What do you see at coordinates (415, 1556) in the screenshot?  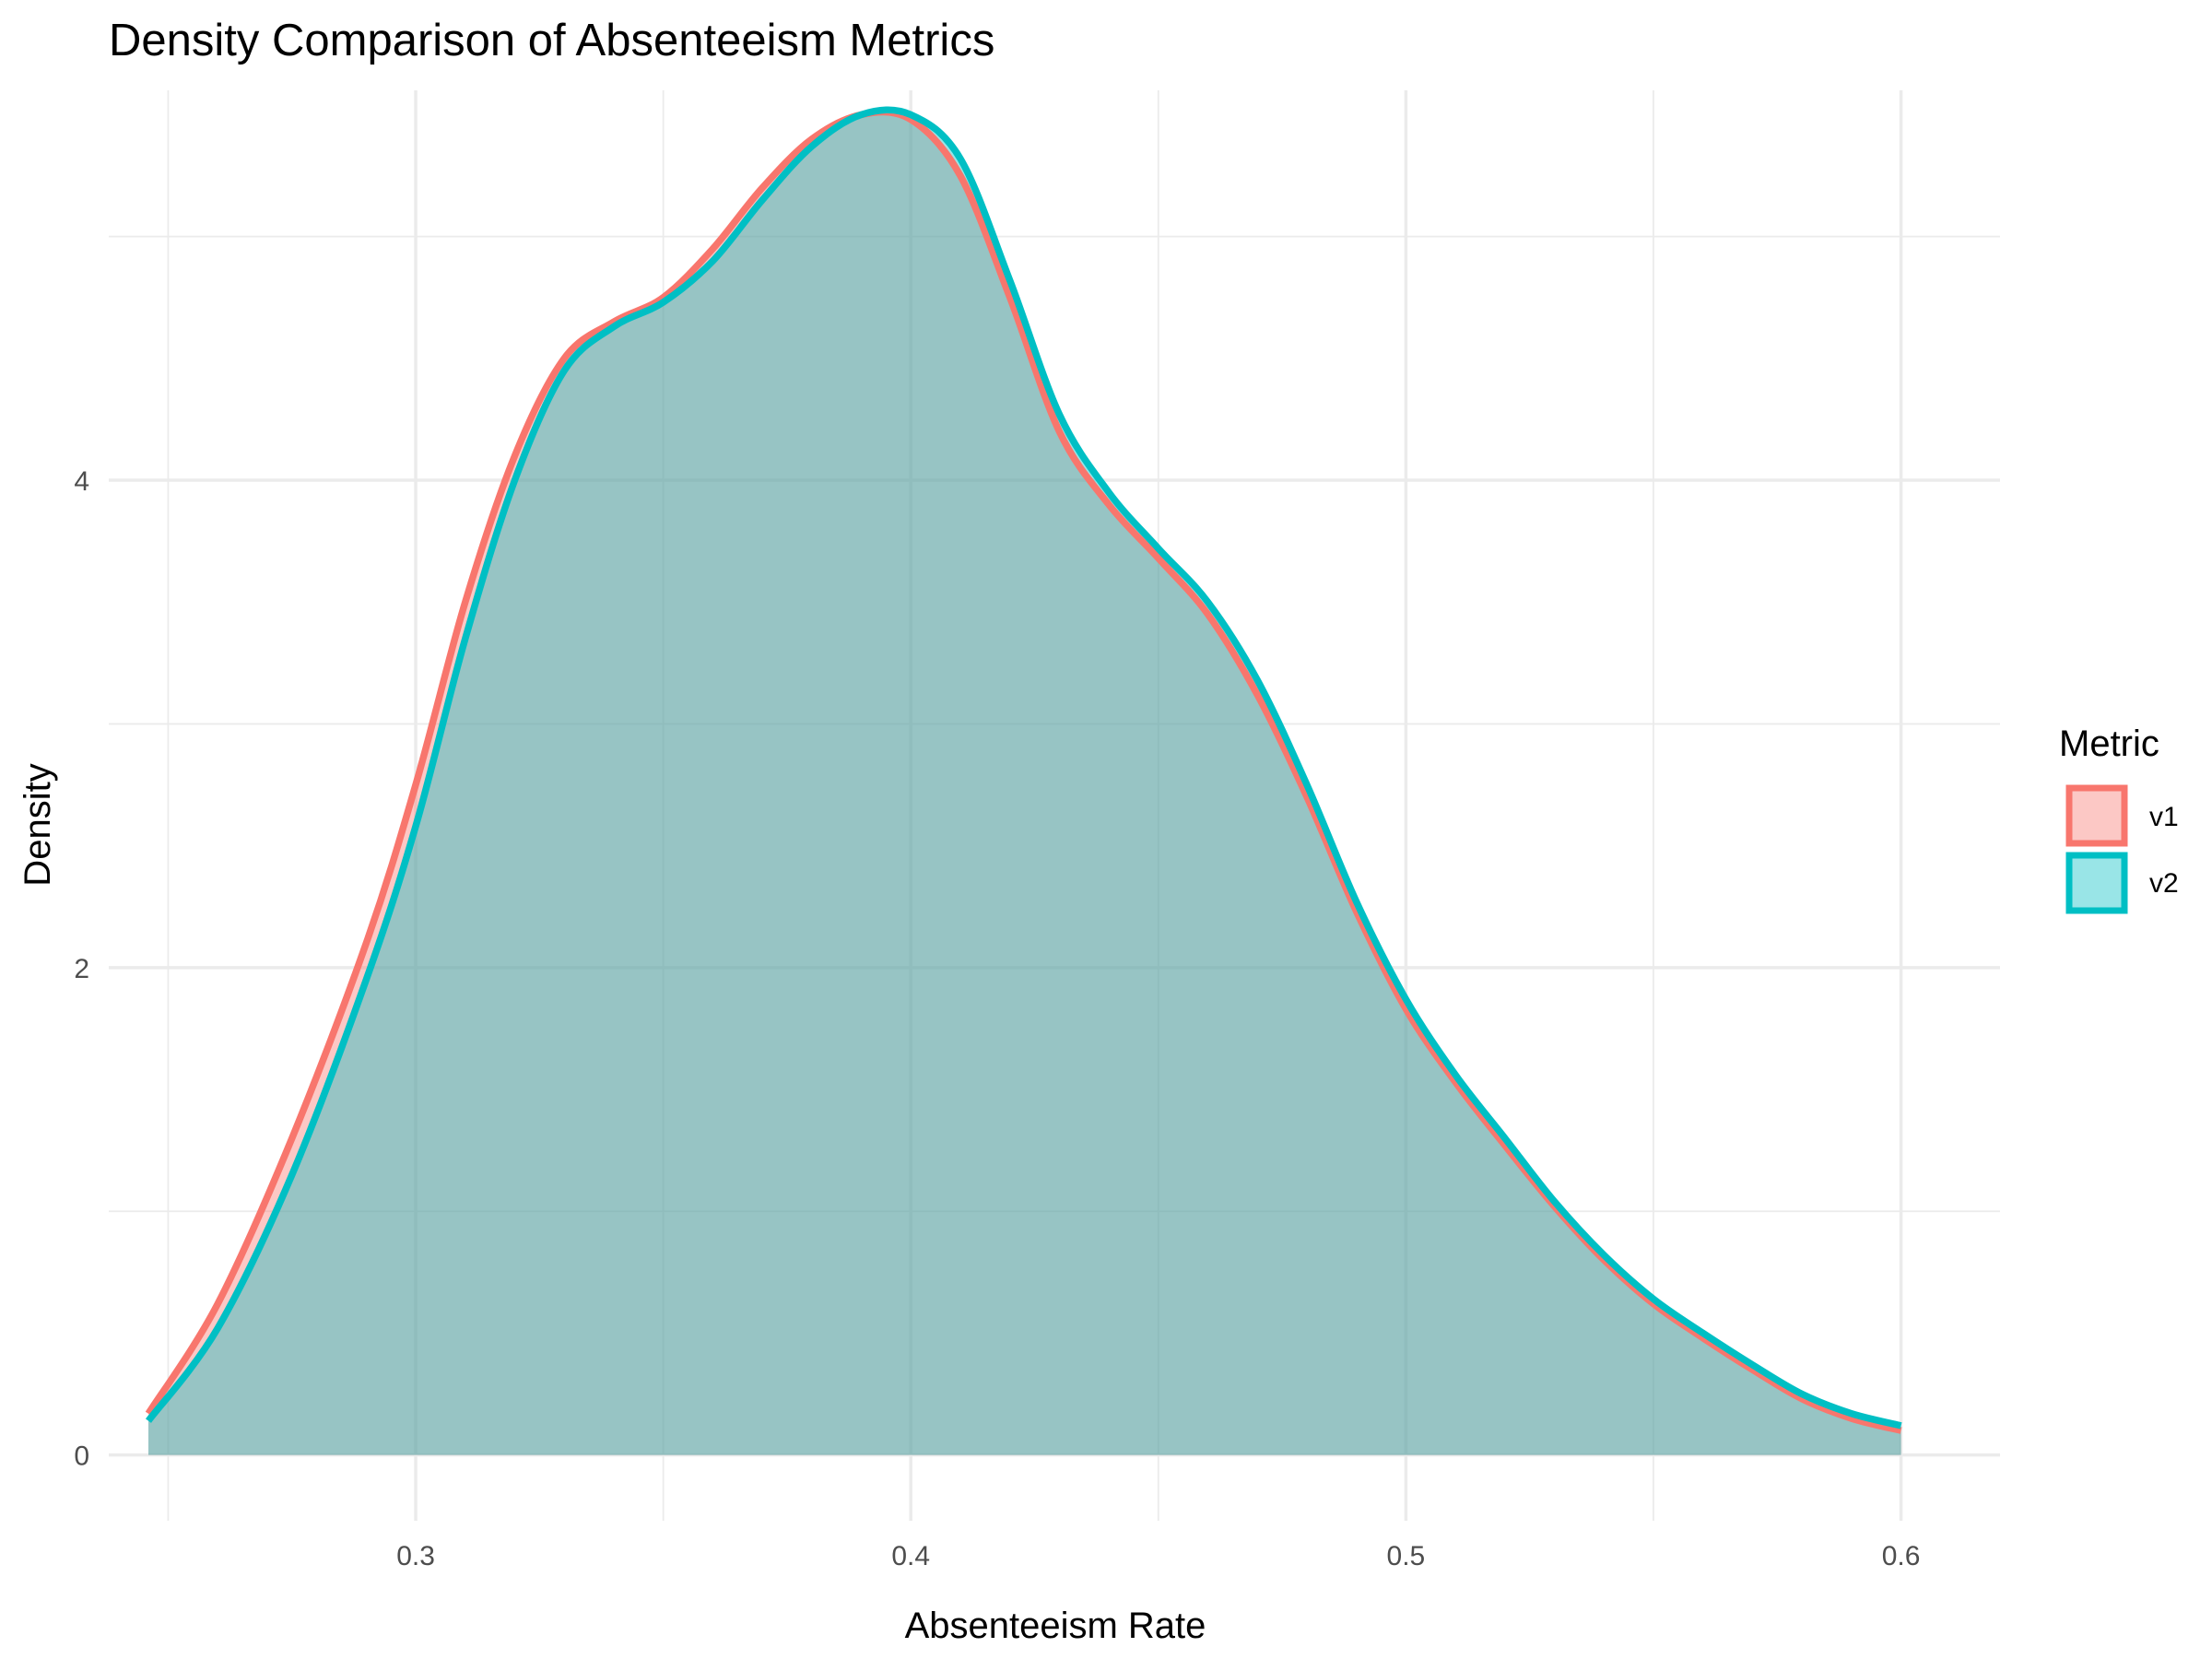 I see `x-tick-label: 0.3` at bounding box center [415, 1556].